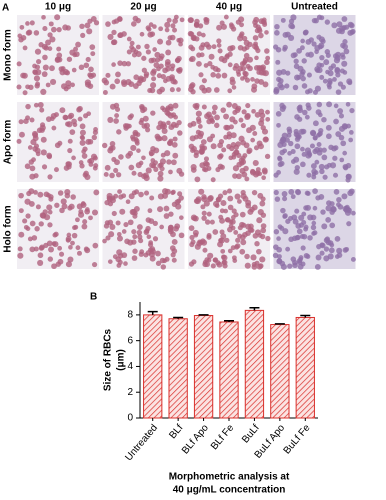  I want to click on x-axis-label: 40 μg/mL concentration, so click(229, 490).